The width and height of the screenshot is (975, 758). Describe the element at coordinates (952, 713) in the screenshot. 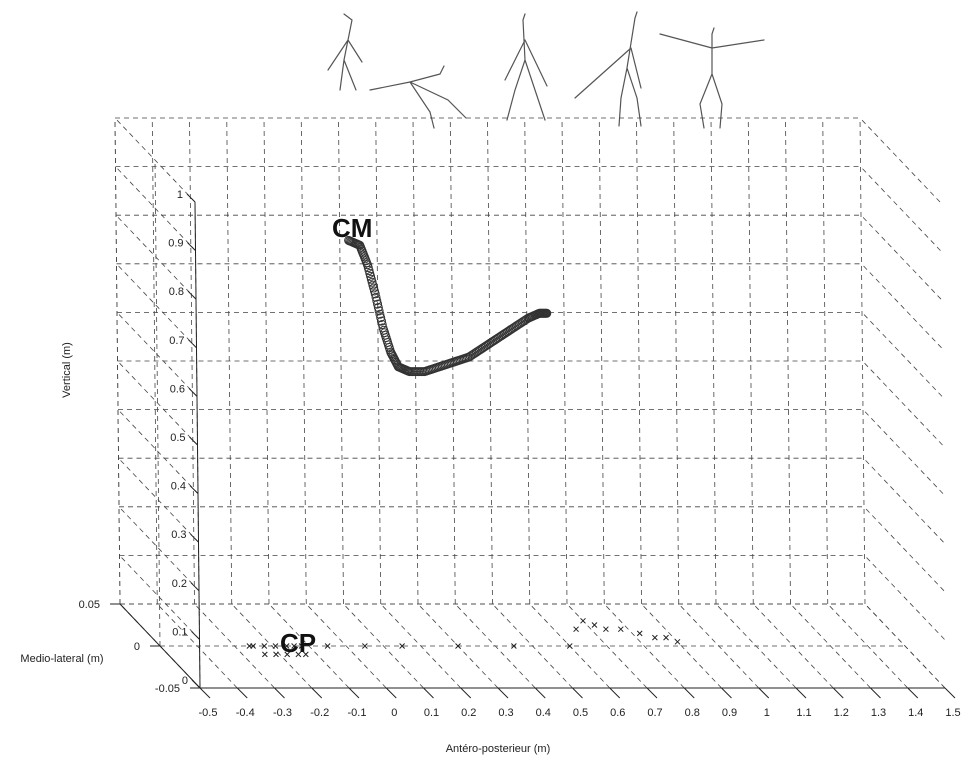

I see `x-tick-label: 1.5` at that location.